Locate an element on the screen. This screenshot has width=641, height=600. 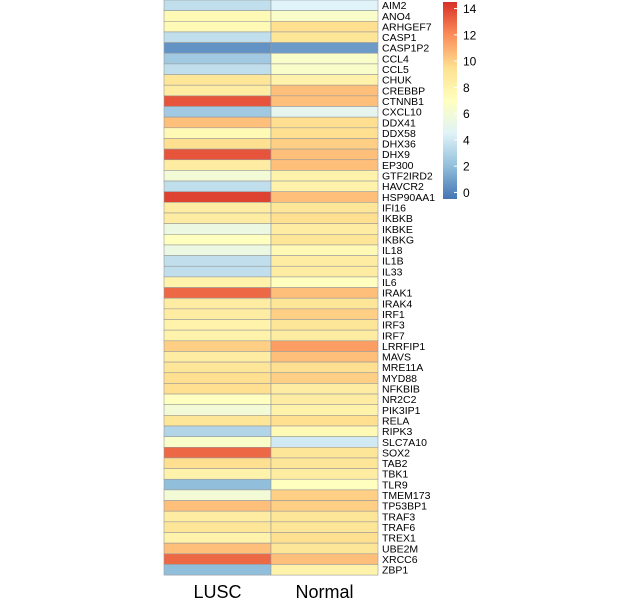
row-label: AIM2 is located at coordinates (394, 6).